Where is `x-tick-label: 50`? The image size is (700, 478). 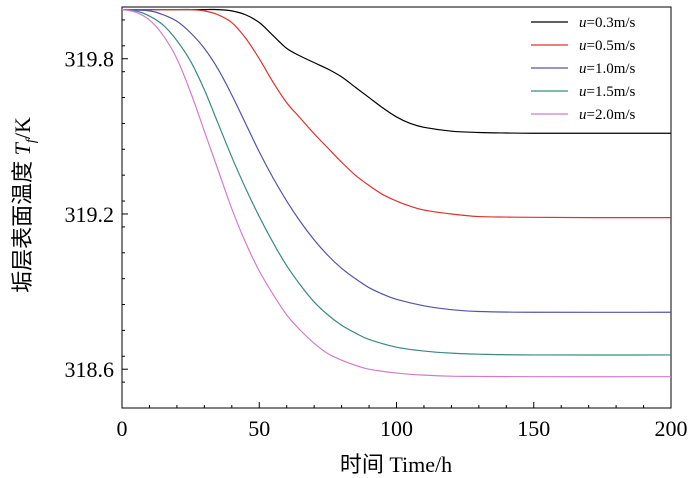 x-tick-label: 50 is located at coordinates (259, 428).